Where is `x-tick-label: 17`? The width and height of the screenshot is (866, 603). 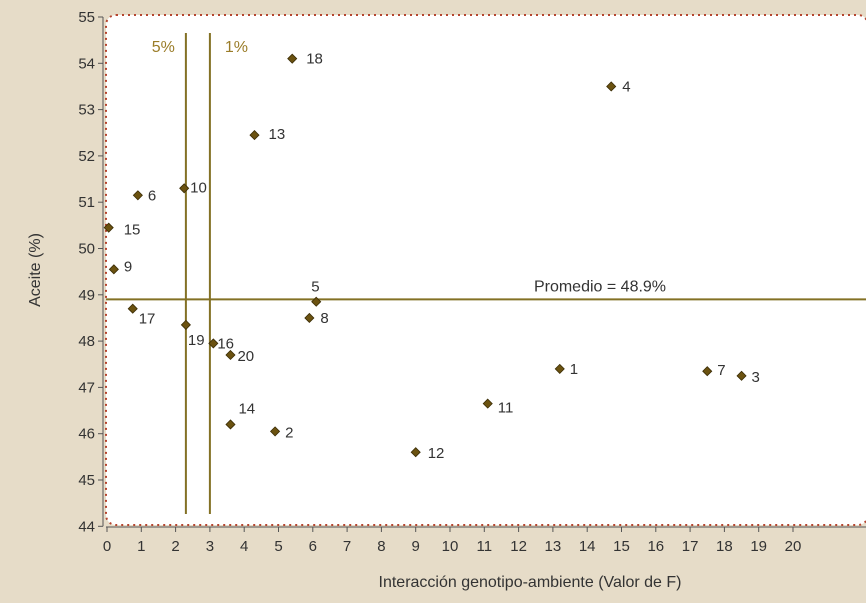
x-tick-label: 17 is located at coordinates (690, 546).